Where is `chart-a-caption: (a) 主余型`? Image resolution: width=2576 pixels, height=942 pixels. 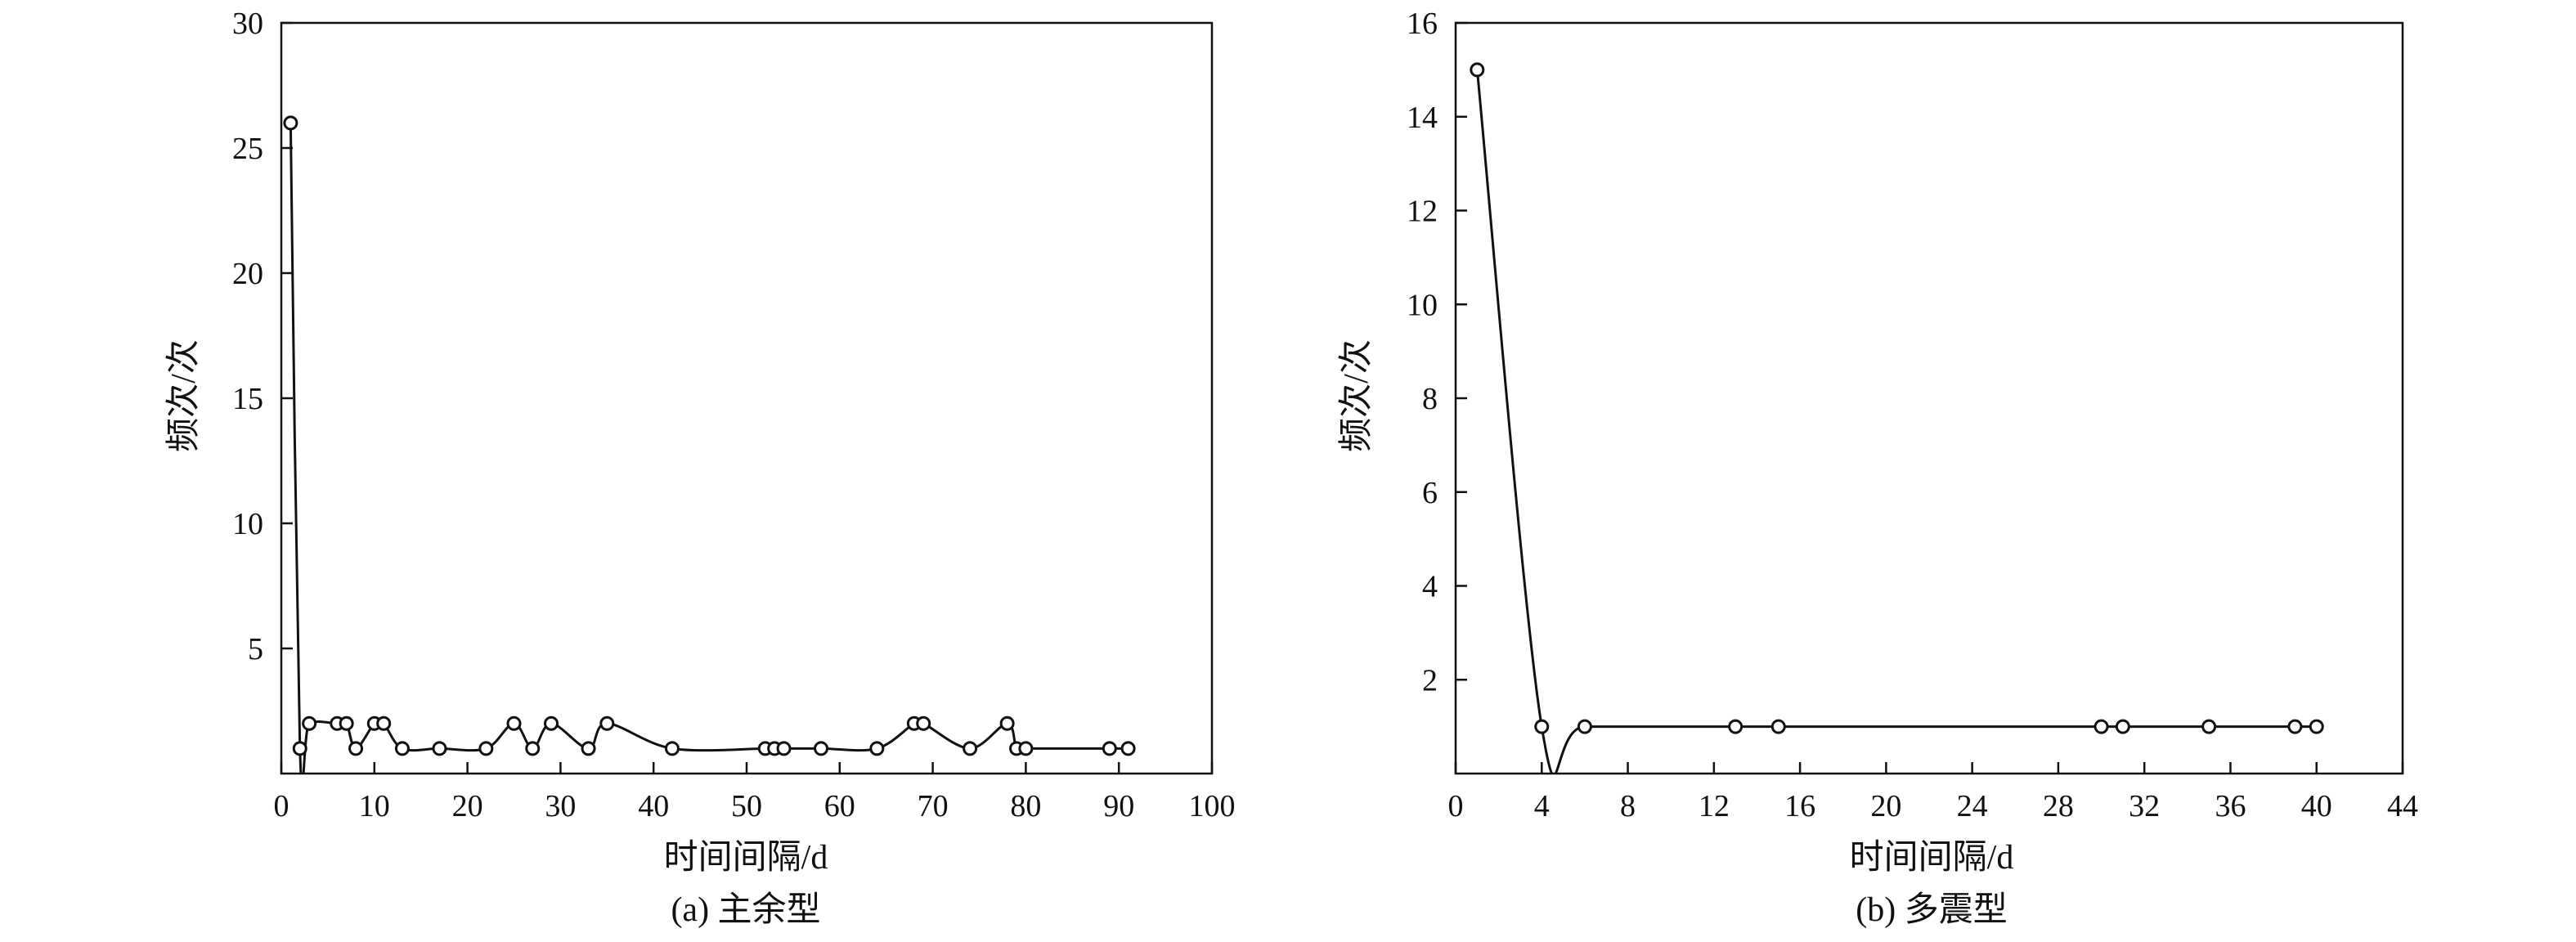 chart-a-caption: (a) 主余型 is located at coordinates (746, 909).